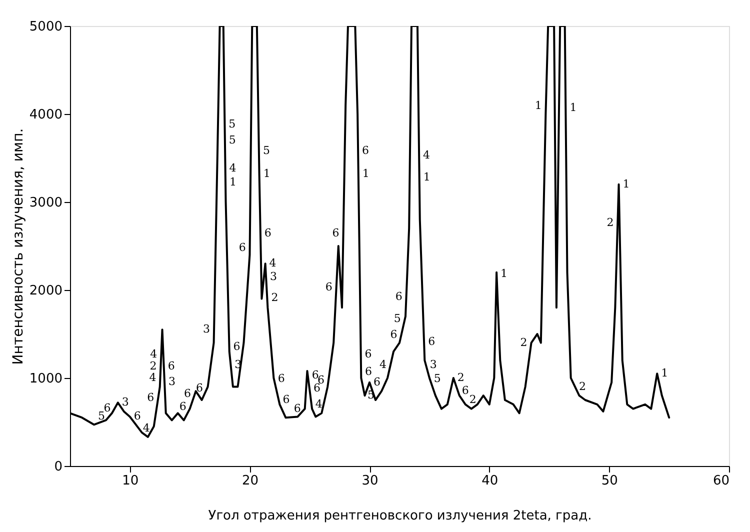 The height and width of the screenshot is (532, 750). Describe the element at coordinates (721, 481) in the screenshot. I see `x-tick-label: 60` at that location.